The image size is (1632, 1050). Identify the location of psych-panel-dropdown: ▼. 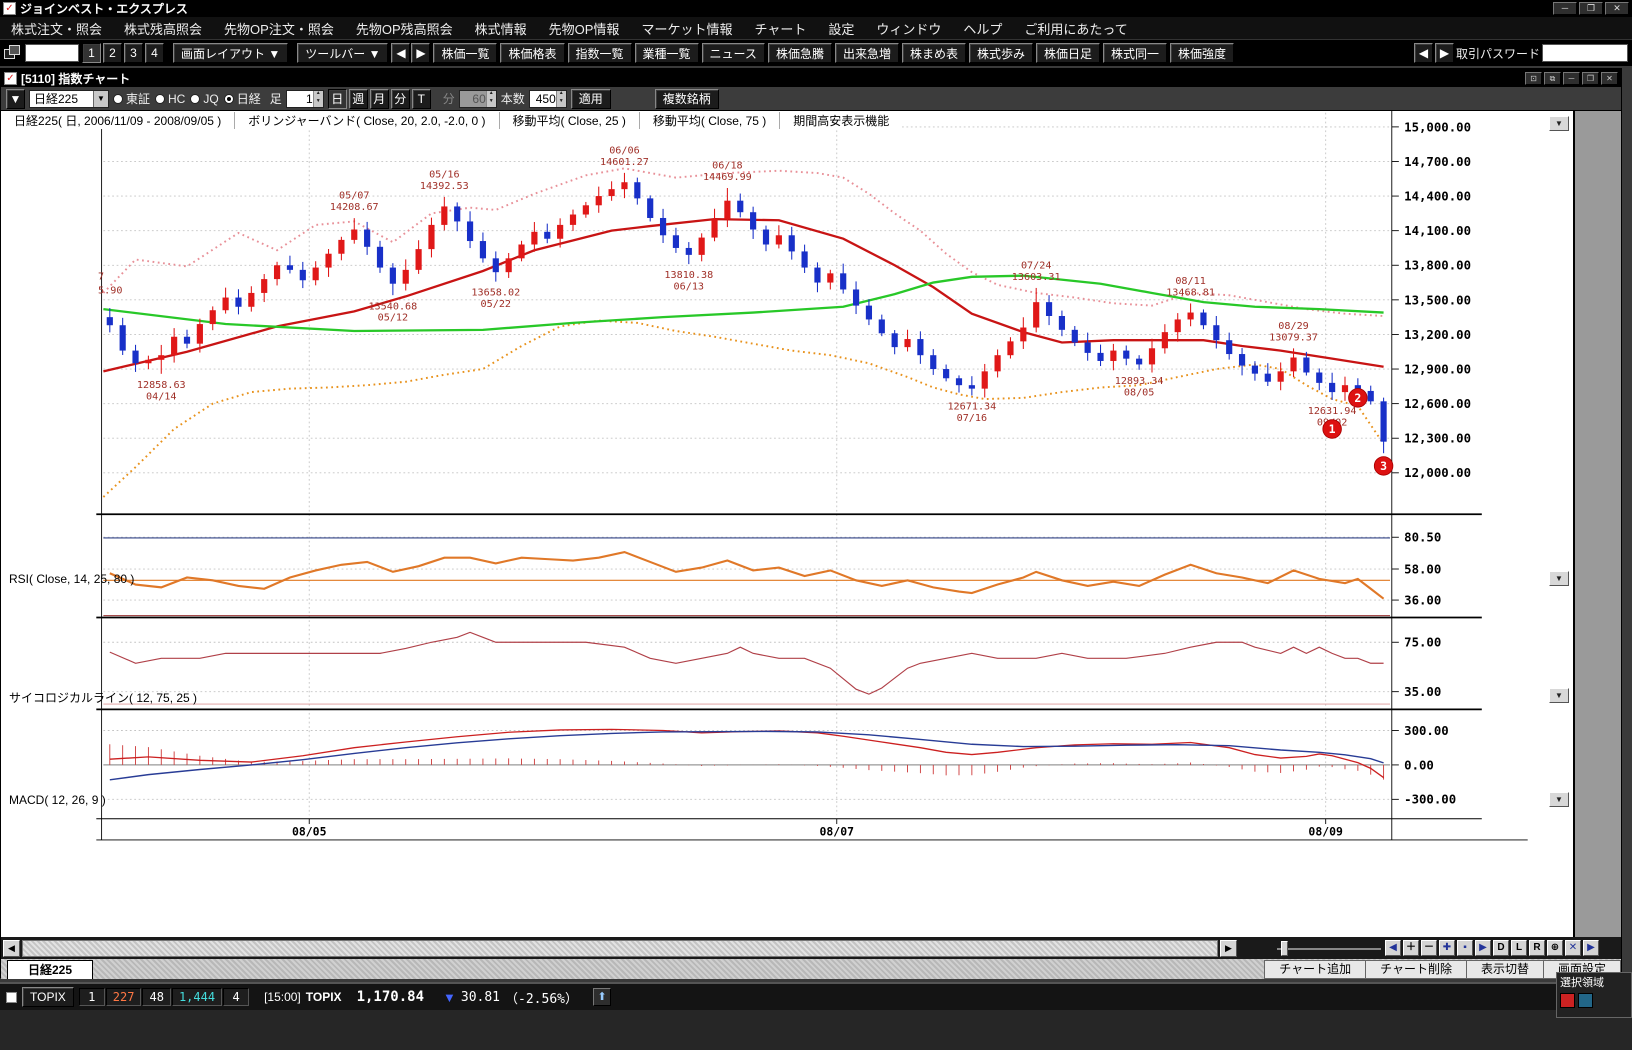
(1559, 695).